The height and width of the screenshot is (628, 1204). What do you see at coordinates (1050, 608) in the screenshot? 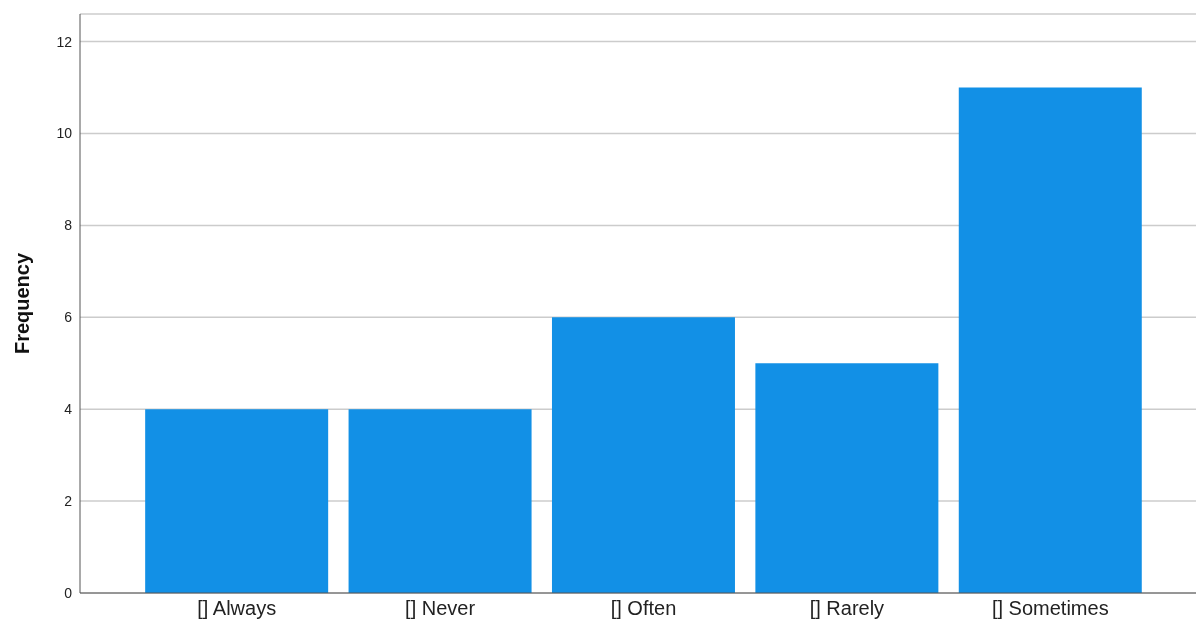
I see `x-tick-label: [] Sometimes` at bounding box center [1050, 608].